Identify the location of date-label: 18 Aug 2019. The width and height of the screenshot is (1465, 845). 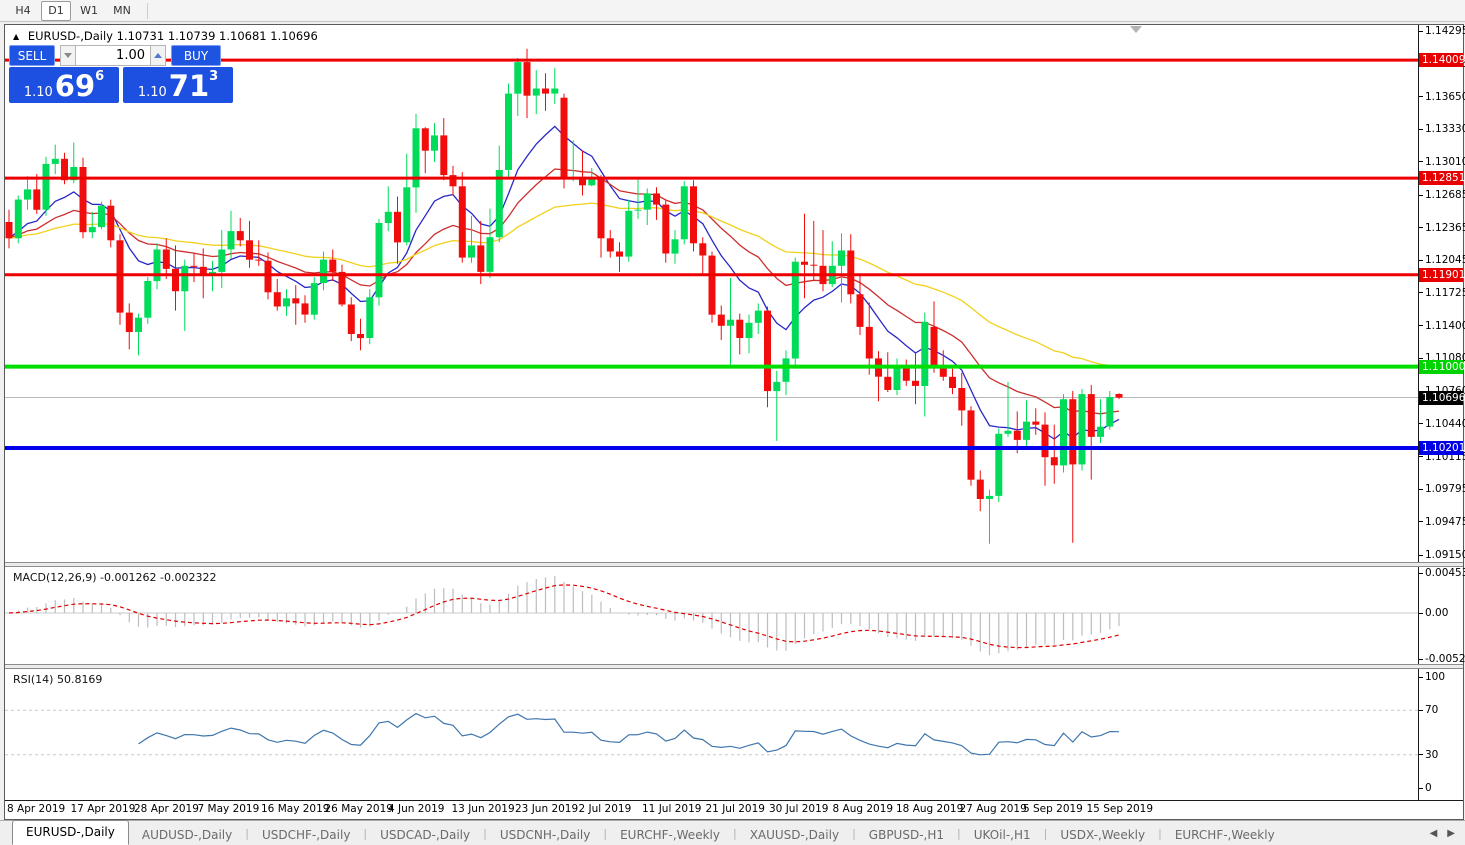
(930, 809).